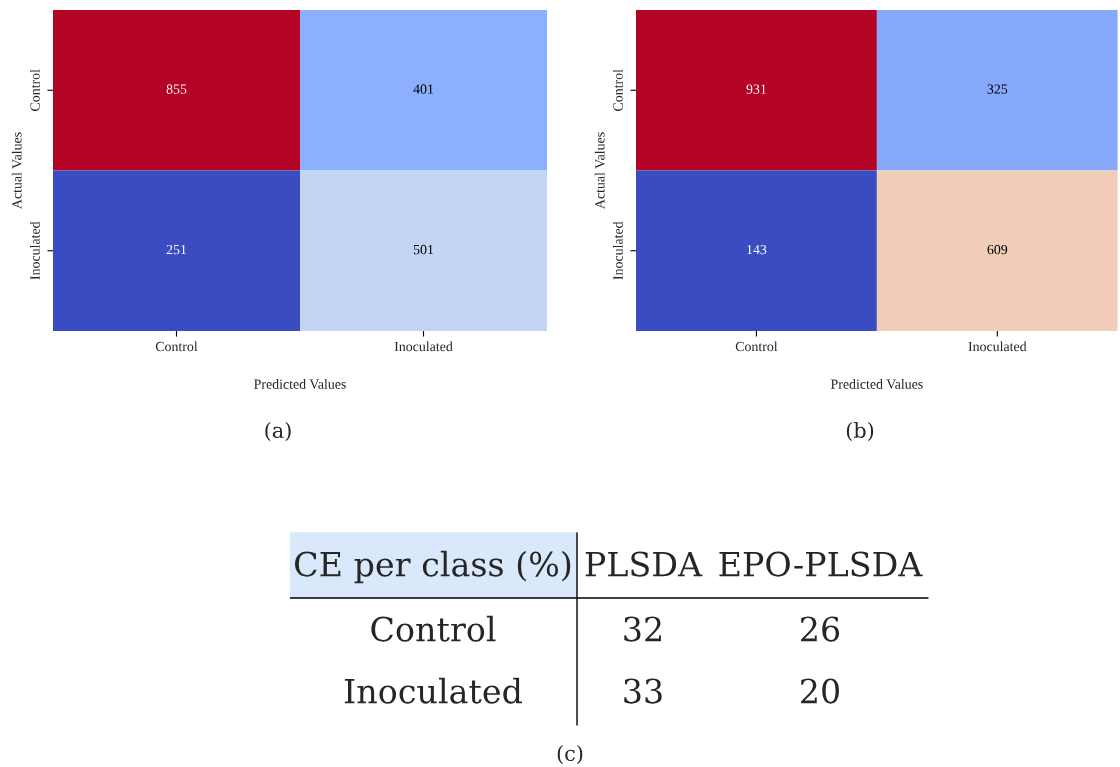 The height and width of the screenshot is (767, 1120). What do you see at coordinates (642, 629) in the screenshot?
I see `text: 32` at bounding box center [642, 629].